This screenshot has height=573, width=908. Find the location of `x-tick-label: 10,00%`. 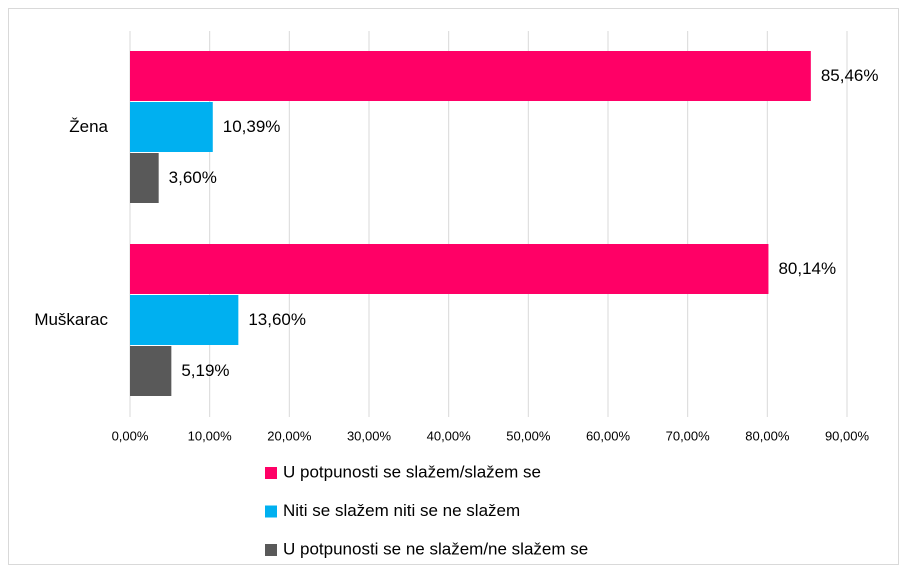

x-tick-label: 10,00% is located at coordinates (210, 435).